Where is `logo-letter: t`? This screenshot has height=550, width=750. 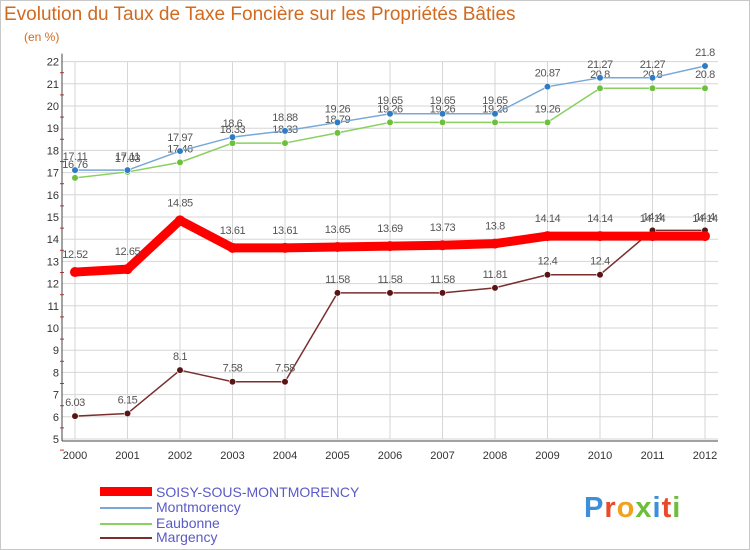
logo-letter: t is located at coordinates (667, 508).